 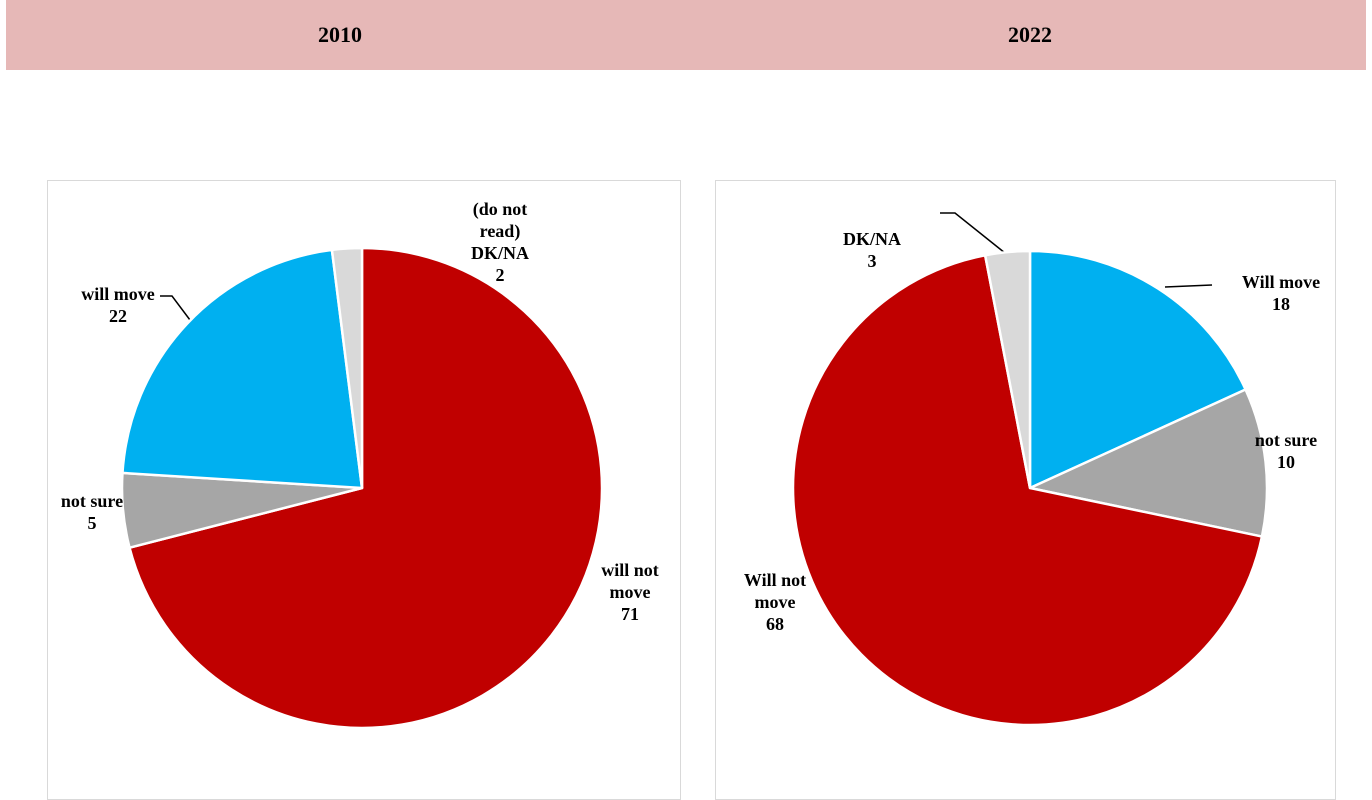 I want to click on value-label: 71, so click(x=630, y=614).